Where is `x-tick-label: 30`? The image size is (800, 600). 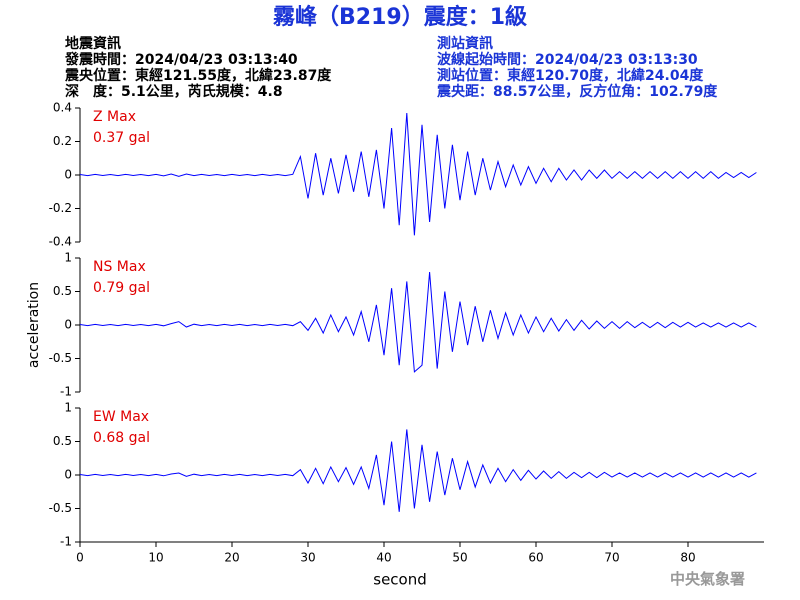
x-tick-label: 30 is located at coordinates (307, 558).